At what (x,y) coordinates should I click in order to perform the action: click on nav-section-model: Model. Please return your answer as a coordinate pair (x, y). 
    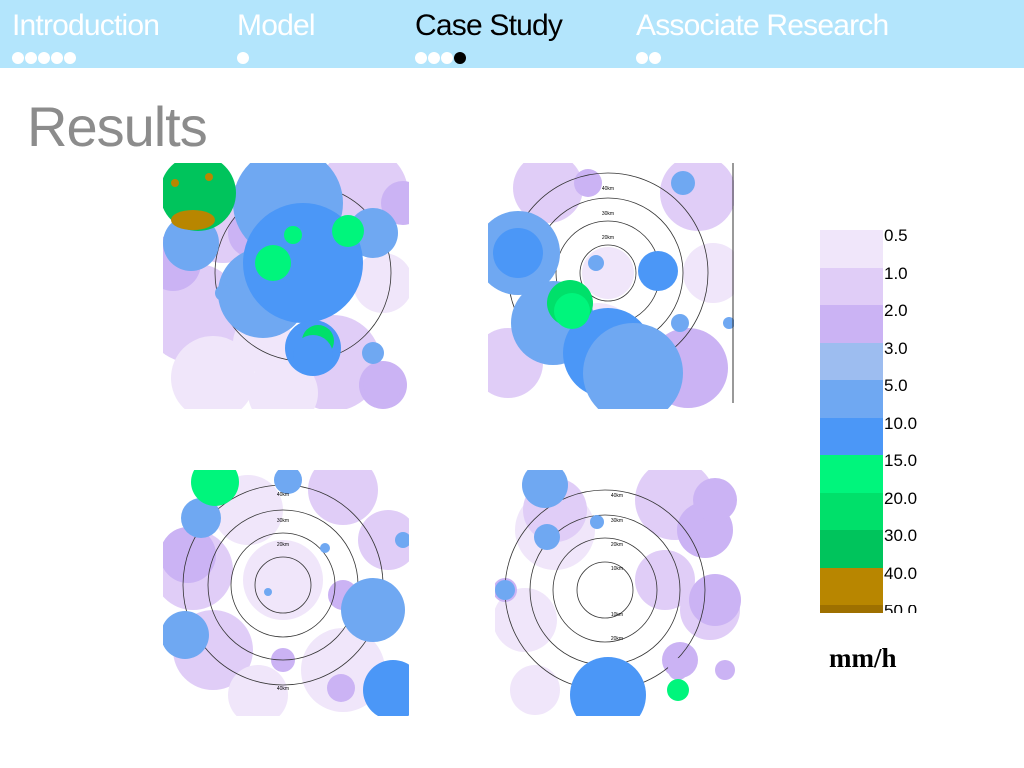
    Looking at the image, I should click on (277, 34).